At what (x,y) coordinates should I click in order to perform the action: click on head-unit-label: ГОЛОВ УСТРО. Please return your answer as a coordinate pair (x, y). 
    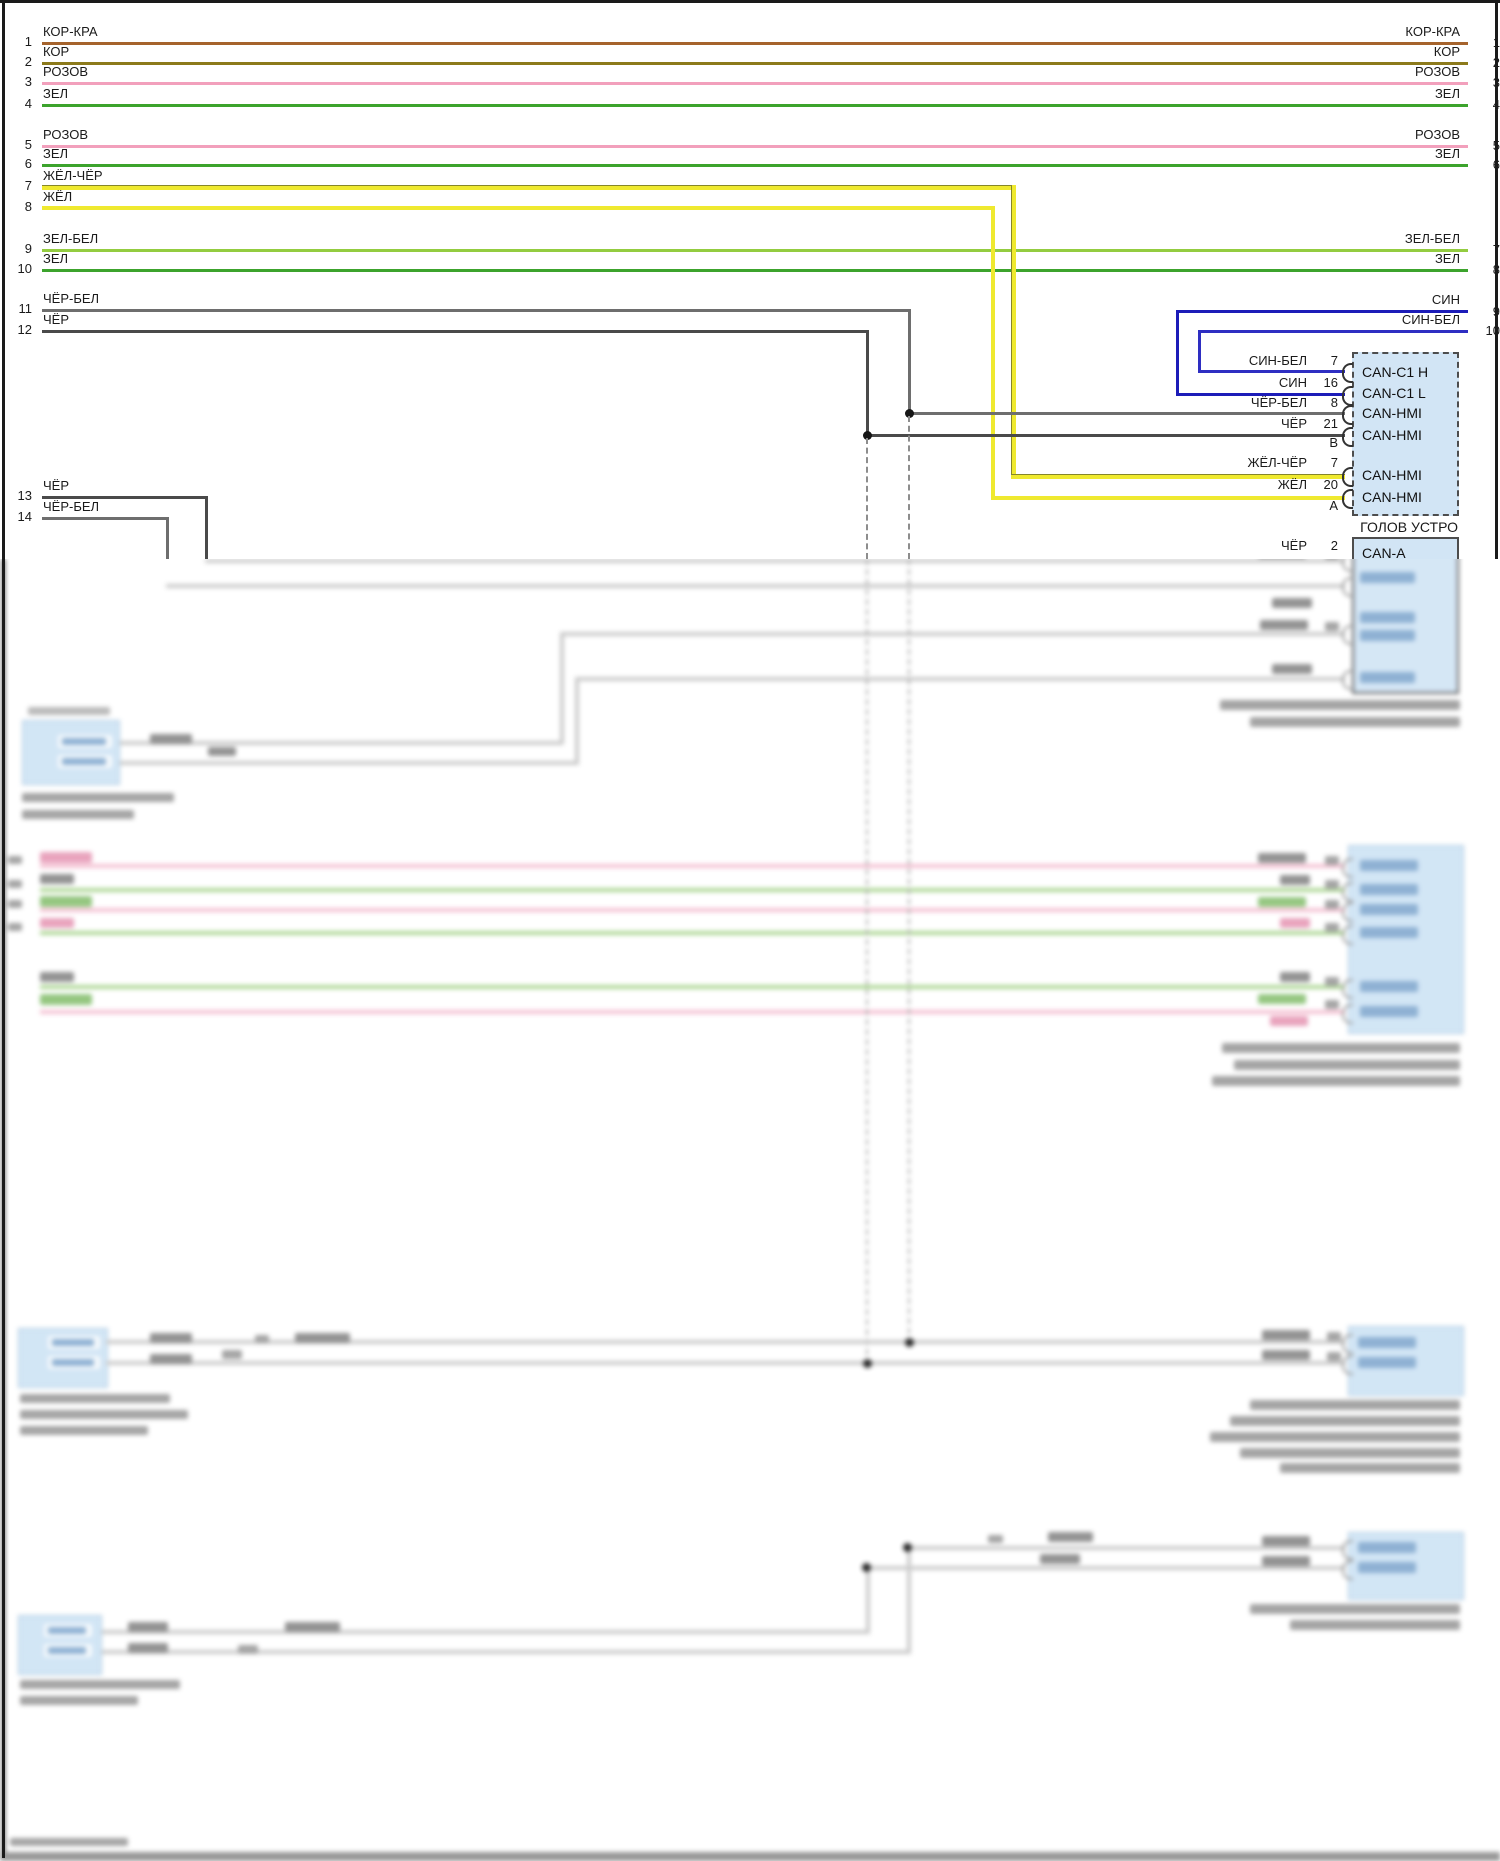
    Looking at the image, I should click on (1409, 527).